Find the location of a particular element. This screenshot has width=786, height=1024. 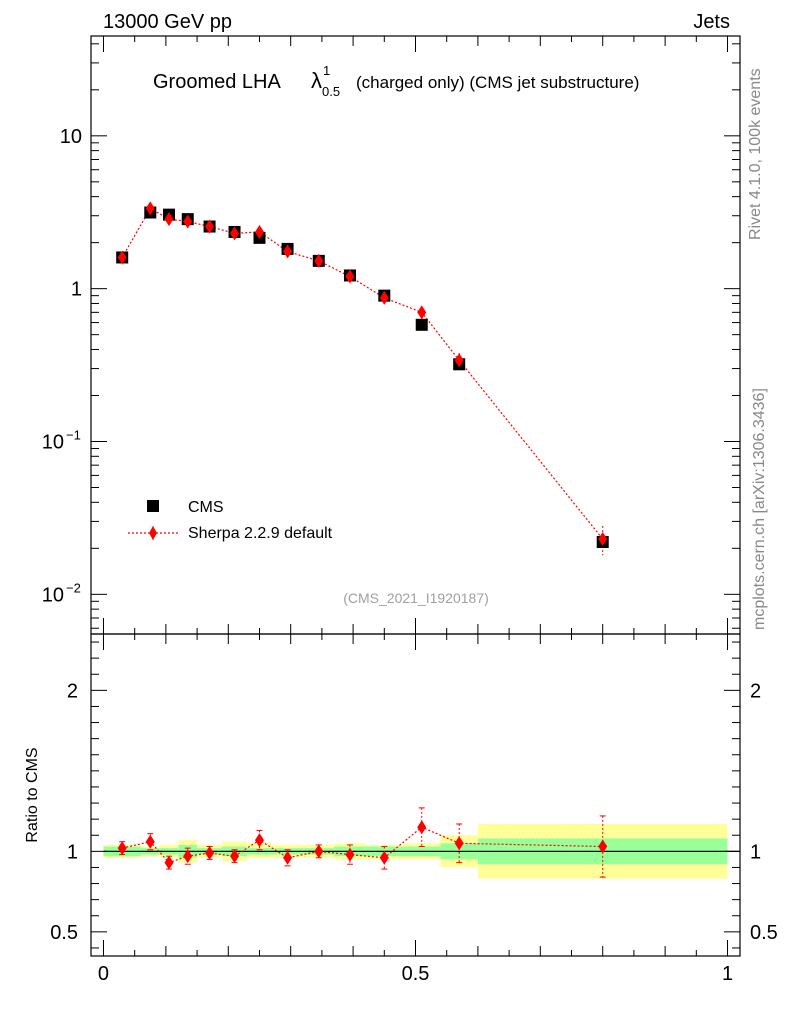

header-energy: 13000 GeV pp is located at coordinates (167, 22).